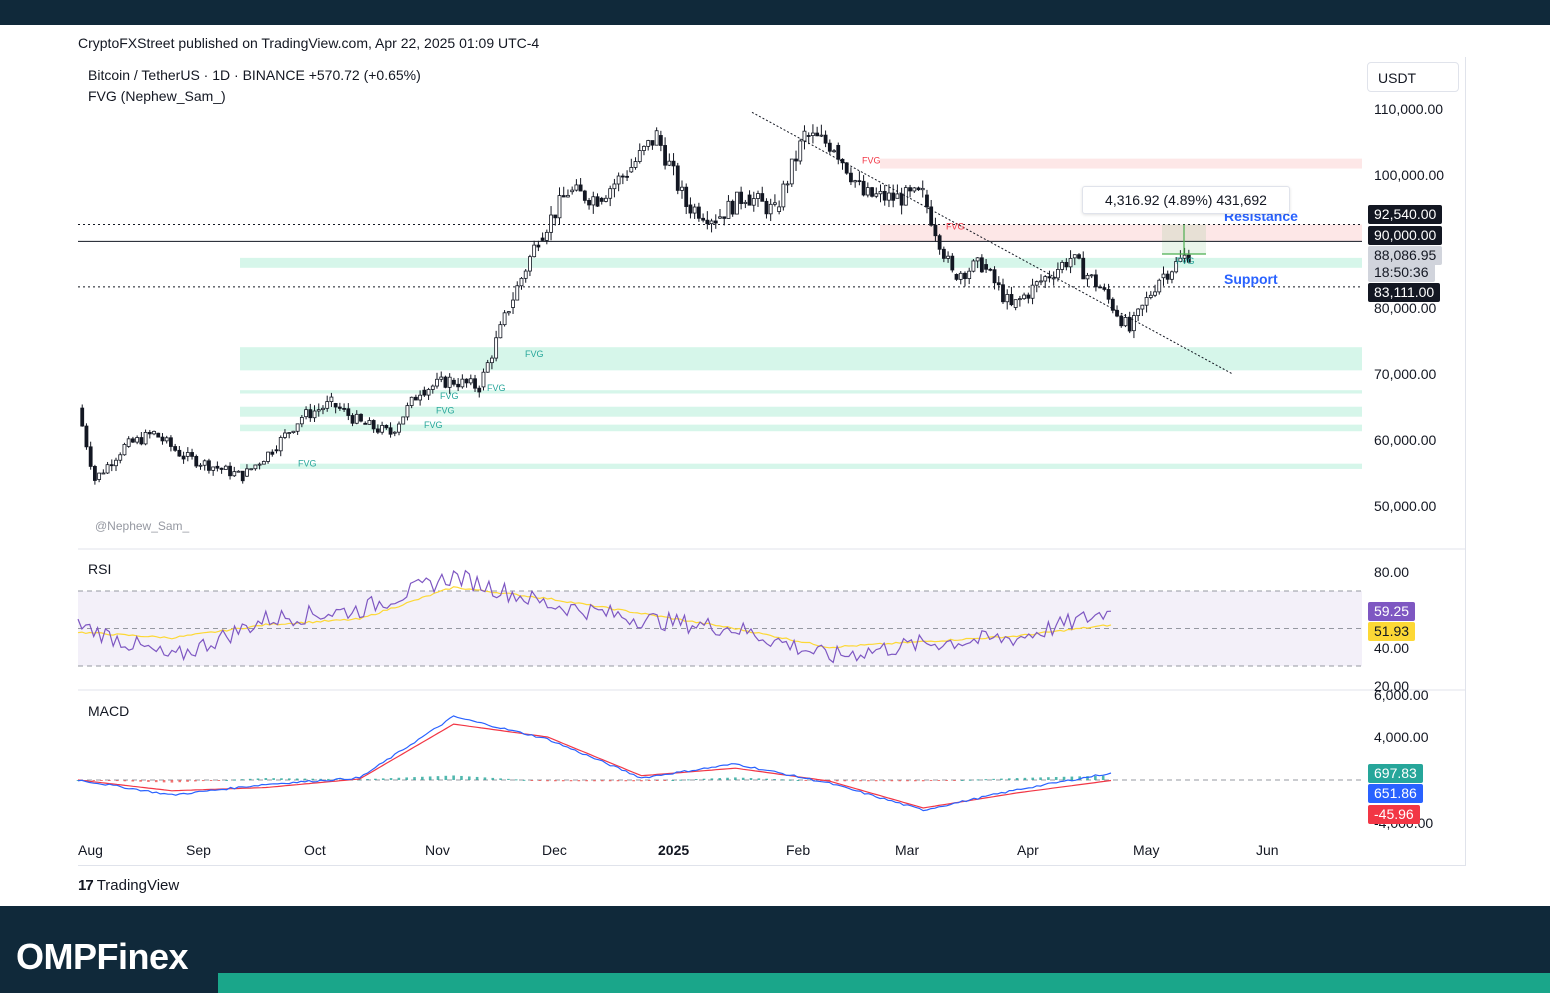  Describe the element at coordinates (1413, 77) in the screenshot. I see `currency-selector: USDT` at that location.